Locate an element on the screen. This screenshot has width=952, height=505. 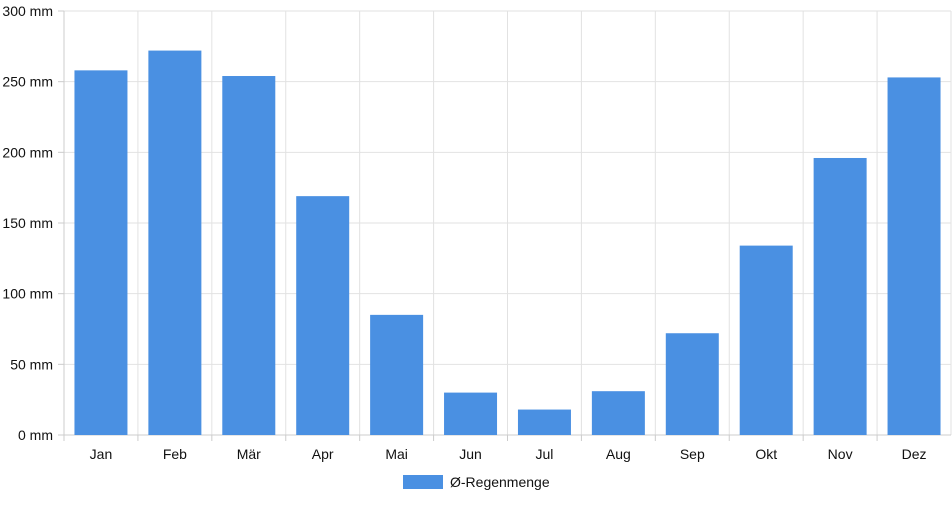
y-tick-label: 200 mm is located at coordinates (27, 152).